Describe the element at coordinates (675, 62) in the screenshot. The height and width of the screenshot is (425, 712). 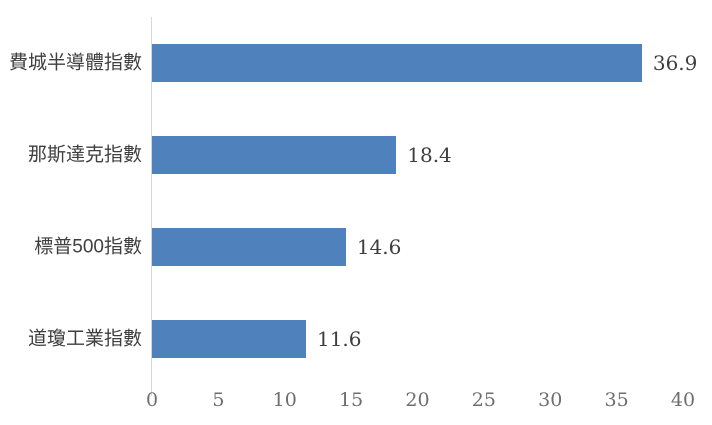
I see `value-label: 36.9` at that location.